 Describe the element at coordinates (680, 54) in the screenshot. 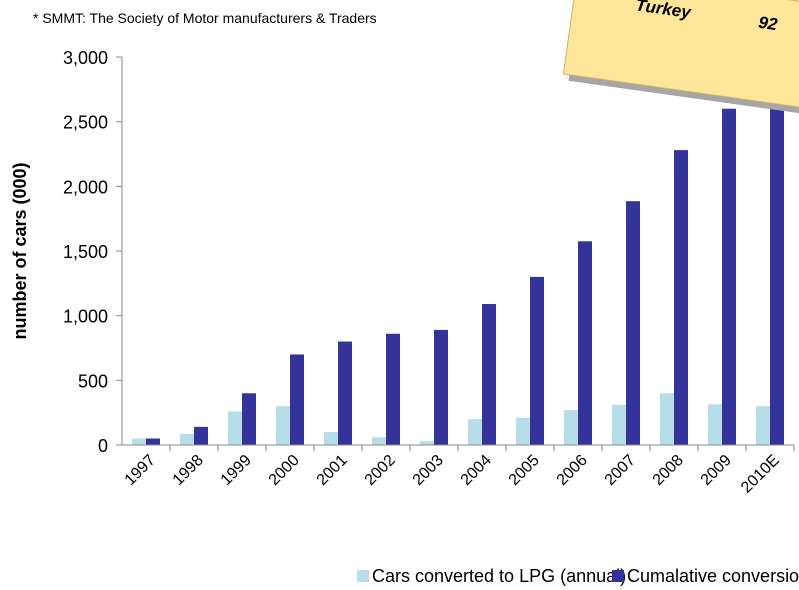

I see `note-paper` at that location.